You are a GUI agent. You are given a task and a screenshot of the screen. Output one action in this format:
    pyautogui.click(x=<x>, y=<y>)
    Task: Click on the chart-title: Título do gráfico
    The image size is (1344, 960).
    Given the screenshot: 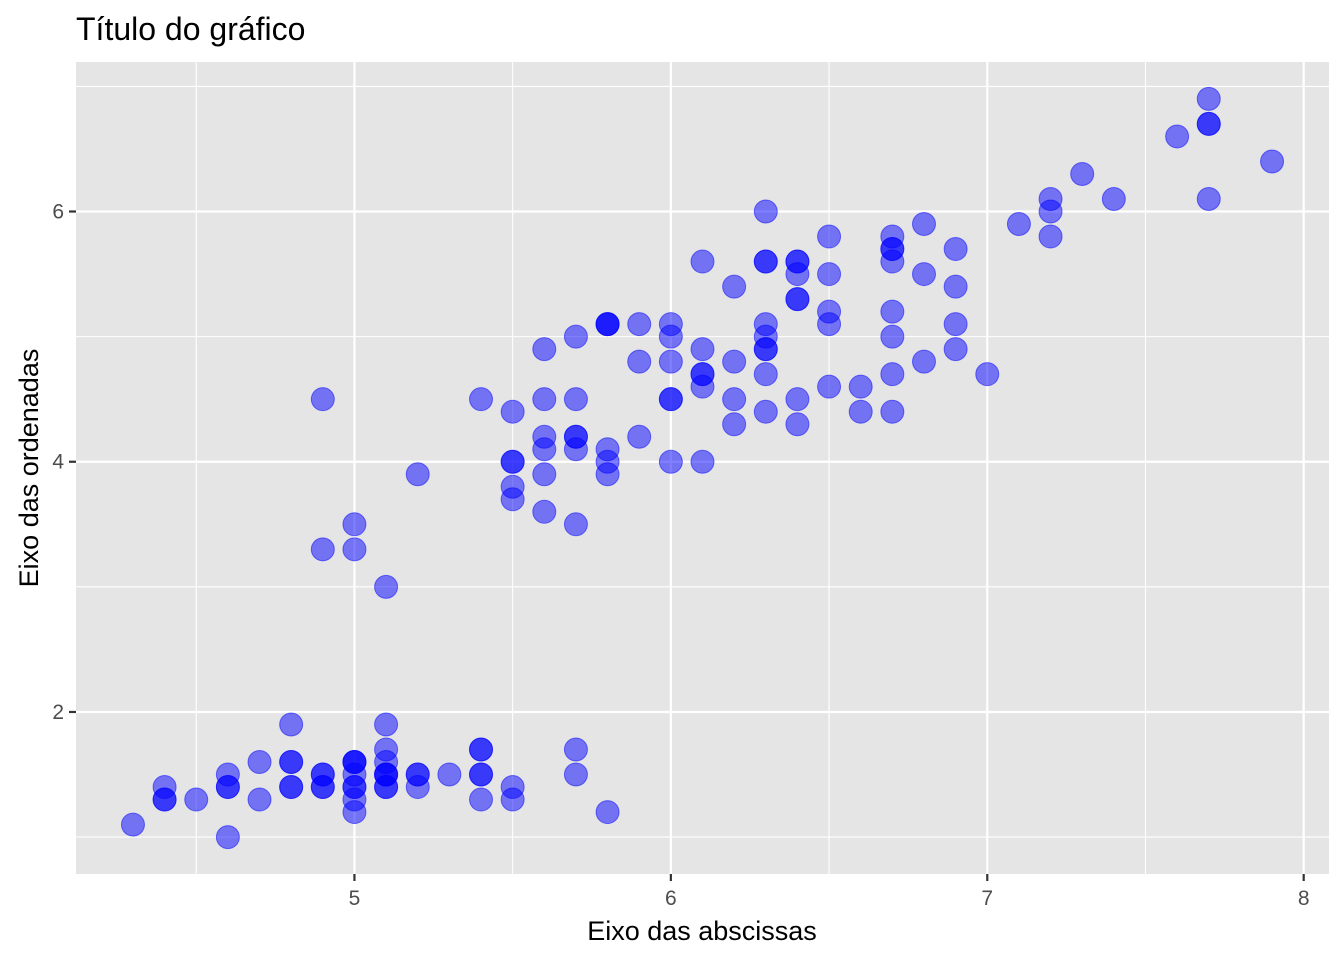 What is the action you would take?
    pyautogui.click(x=190, y=29)
    